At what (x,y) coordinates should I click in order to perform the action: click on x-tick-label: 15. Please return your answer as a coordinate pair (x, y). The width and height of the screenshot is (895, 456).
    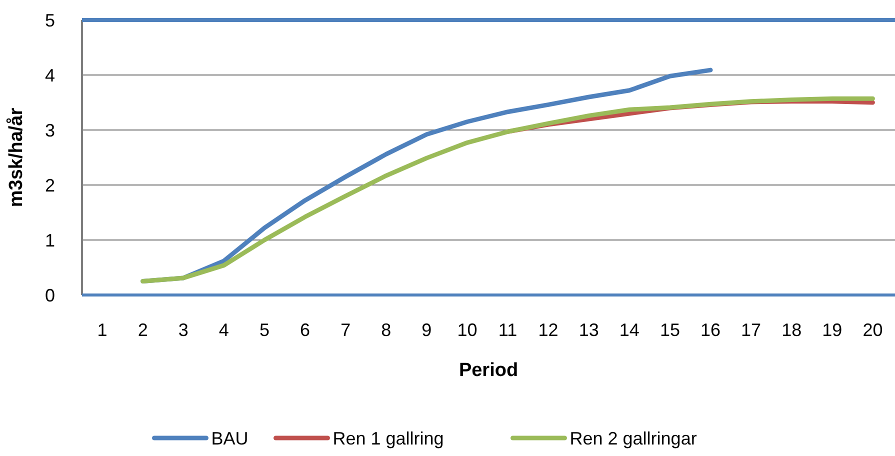
    Looking at the image, I should click on (670, 330).